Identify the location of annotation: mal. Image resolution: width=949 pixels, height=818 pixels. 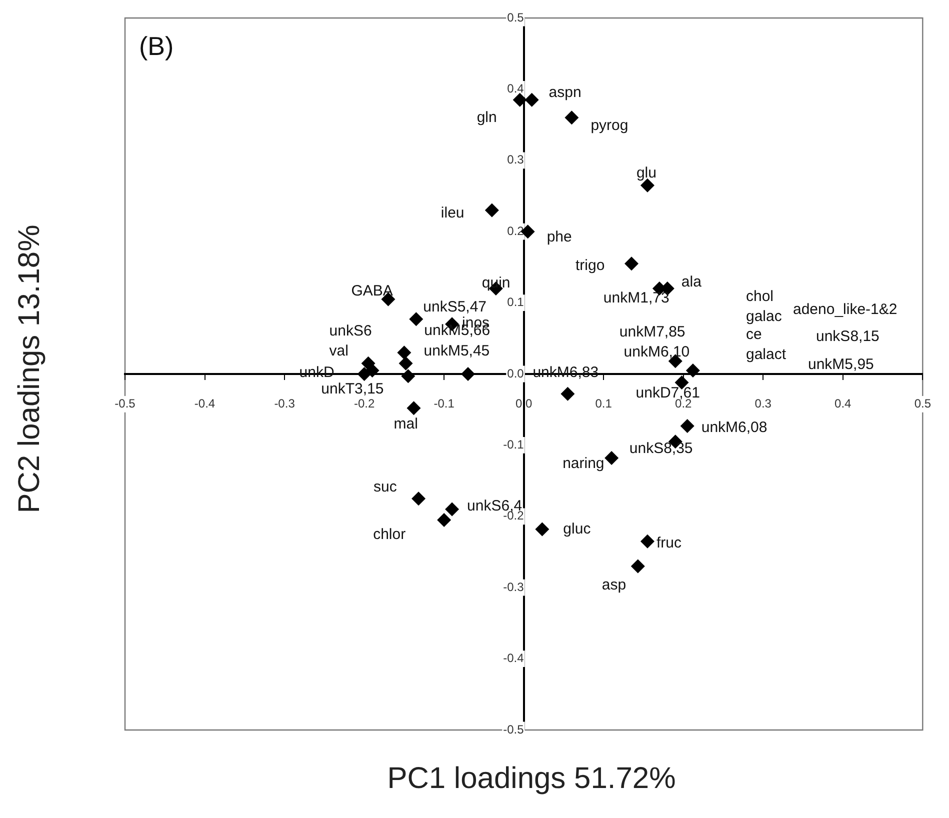
(406, 423).